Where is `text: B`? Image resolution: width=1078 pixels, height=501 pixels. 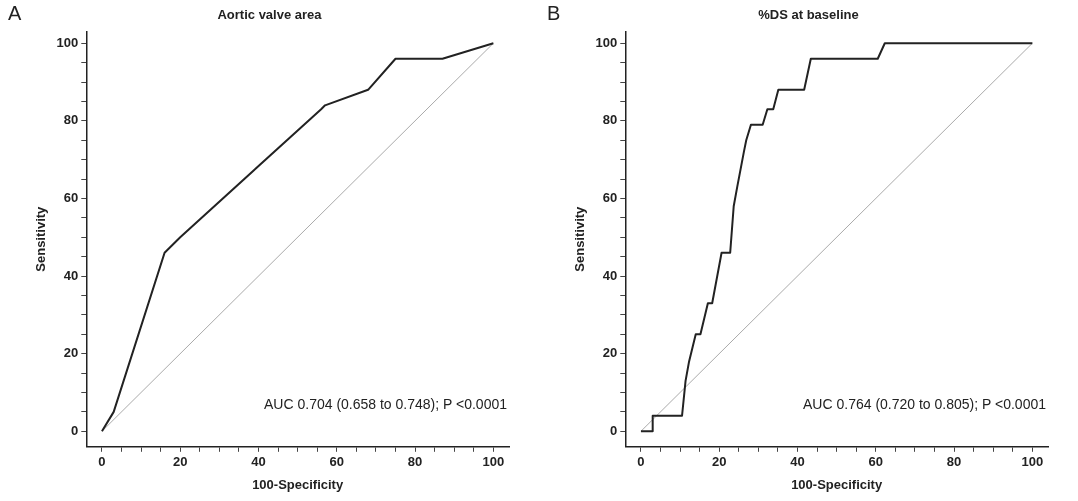 text: B is located at coordinates (554, 12).